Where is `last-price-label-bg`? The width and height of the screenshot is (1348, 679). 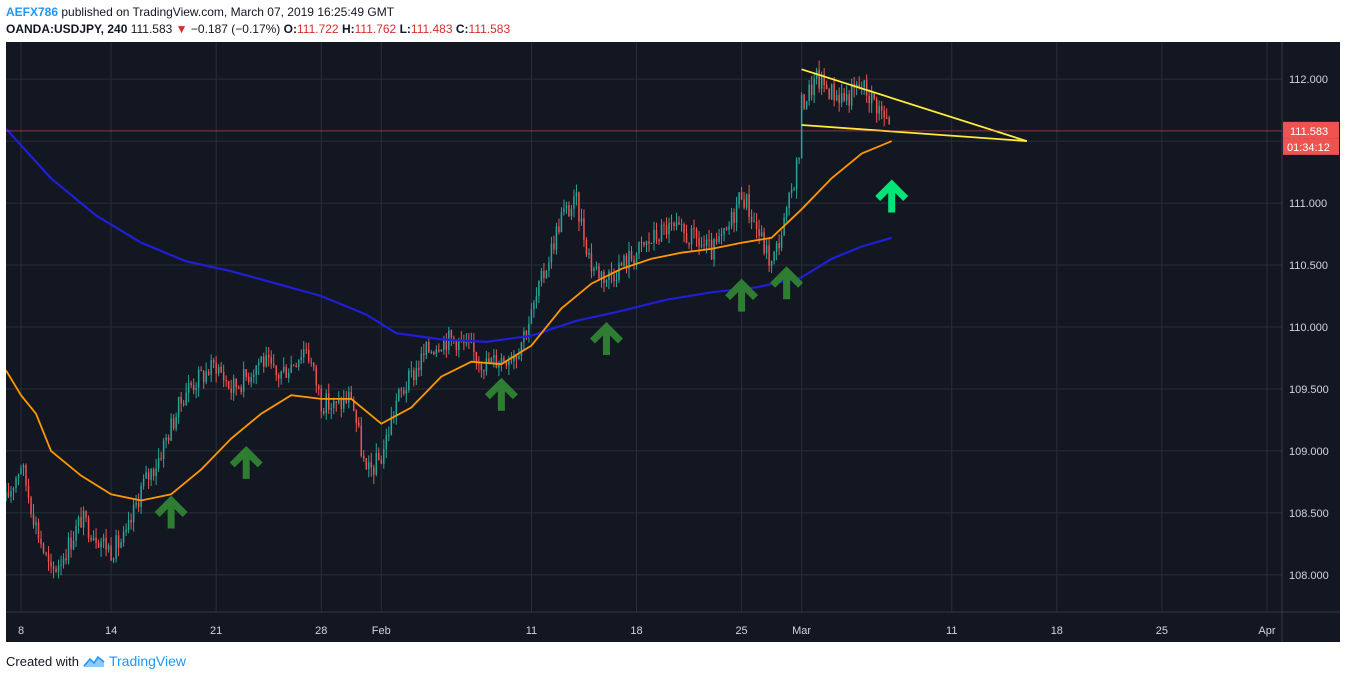
last-price-label-bg is located at coordinates (1311, 130).